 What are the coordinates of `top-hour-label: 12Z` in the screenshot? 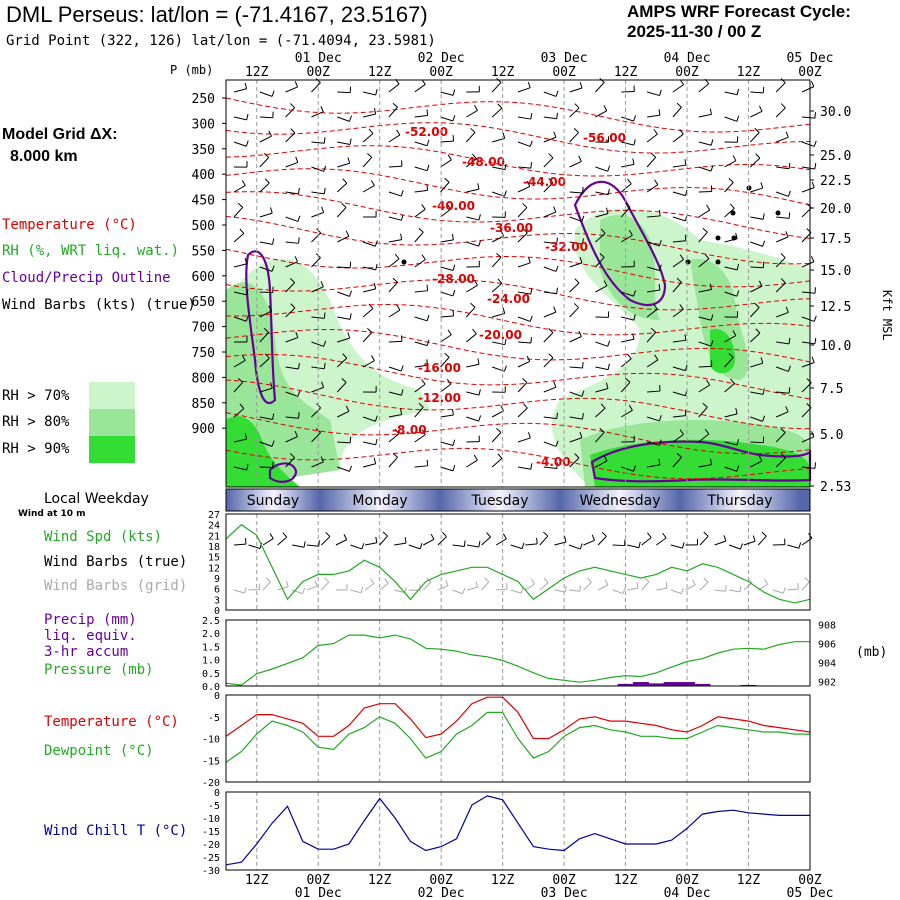 It's located at (503, 72).